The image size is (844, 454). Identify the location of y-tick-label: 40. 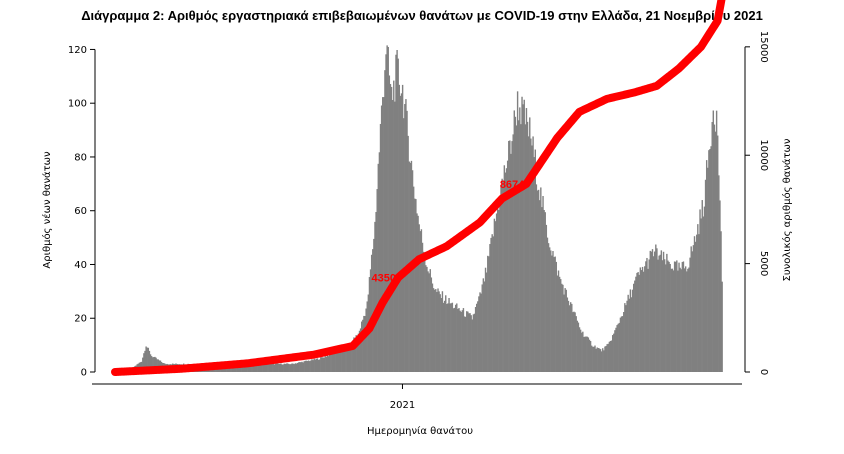
(80, 265).